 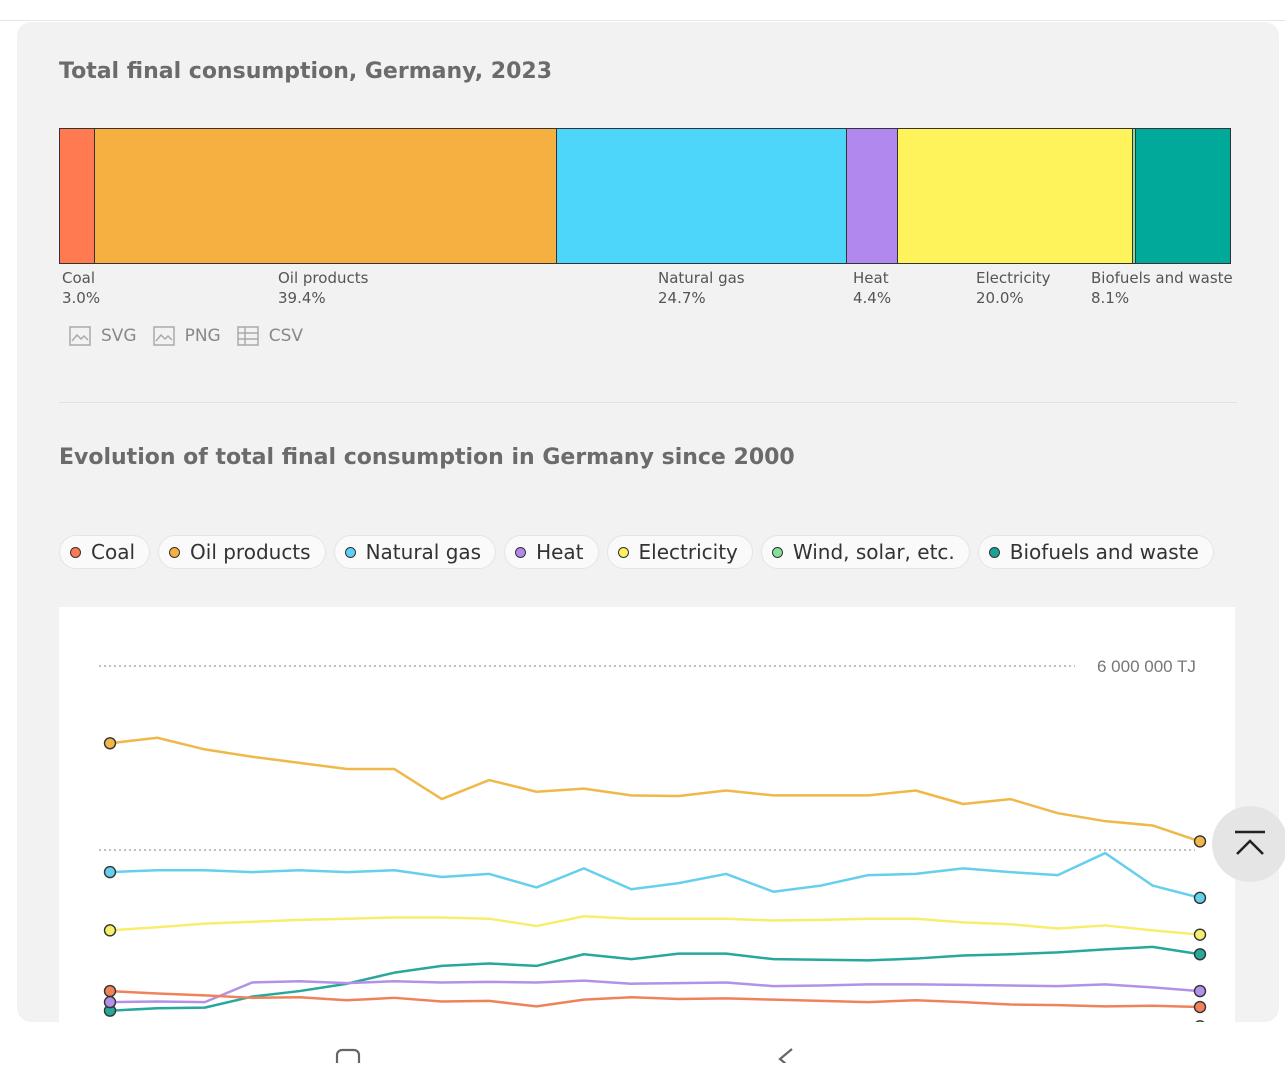 I want to click on download-csv-button: CSV, so click(x=270, y=336).